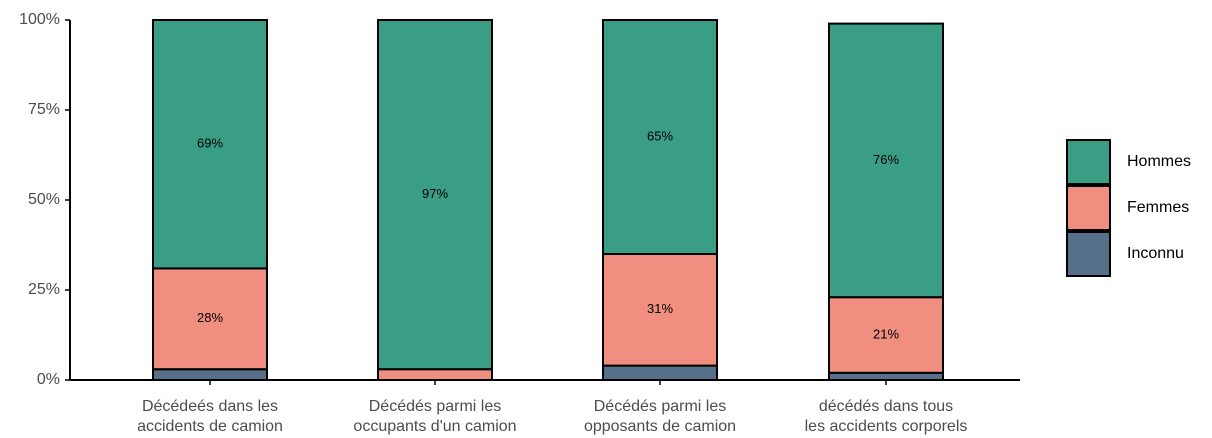  I want to click on y-tick-label: 0%, so click(48, 379).